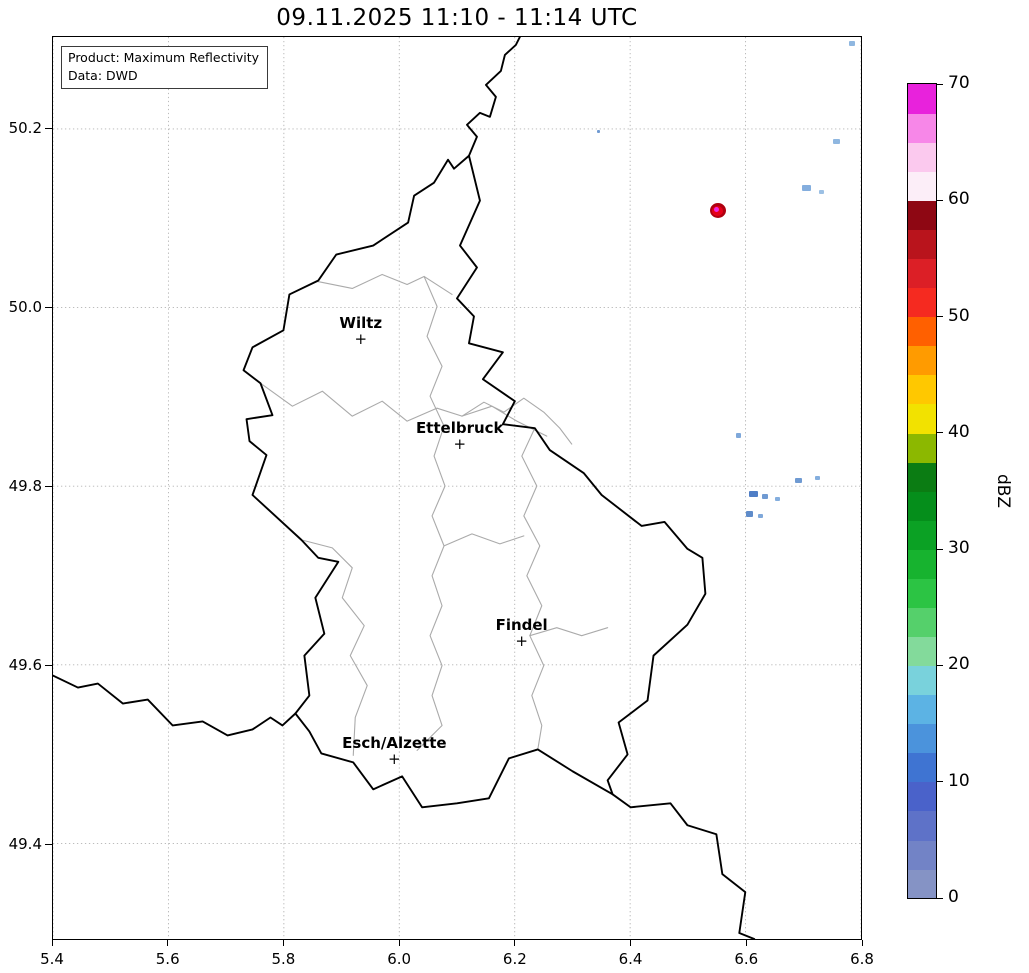 Image resolution: width=1029 pixels, height=973 pixels. Describe the element at coordinates (959, 199) in the screenshot. I see `colorbar-tick-label: 60` at that location.